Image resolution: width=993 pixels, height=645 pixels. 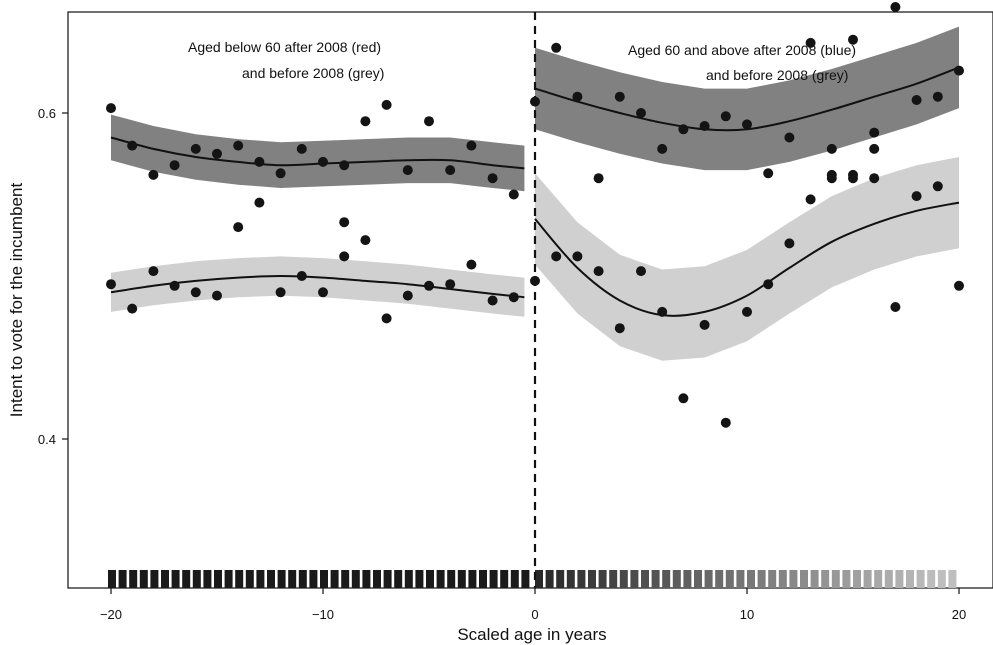 I want to click on band-before_below, so click(x=318, y=286).